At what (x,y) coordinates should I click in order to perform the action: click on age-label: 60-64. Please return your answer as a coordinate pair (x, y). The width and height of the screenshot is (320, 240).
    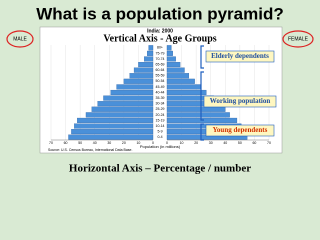
    Looking at the image, I should click on (160, 70).